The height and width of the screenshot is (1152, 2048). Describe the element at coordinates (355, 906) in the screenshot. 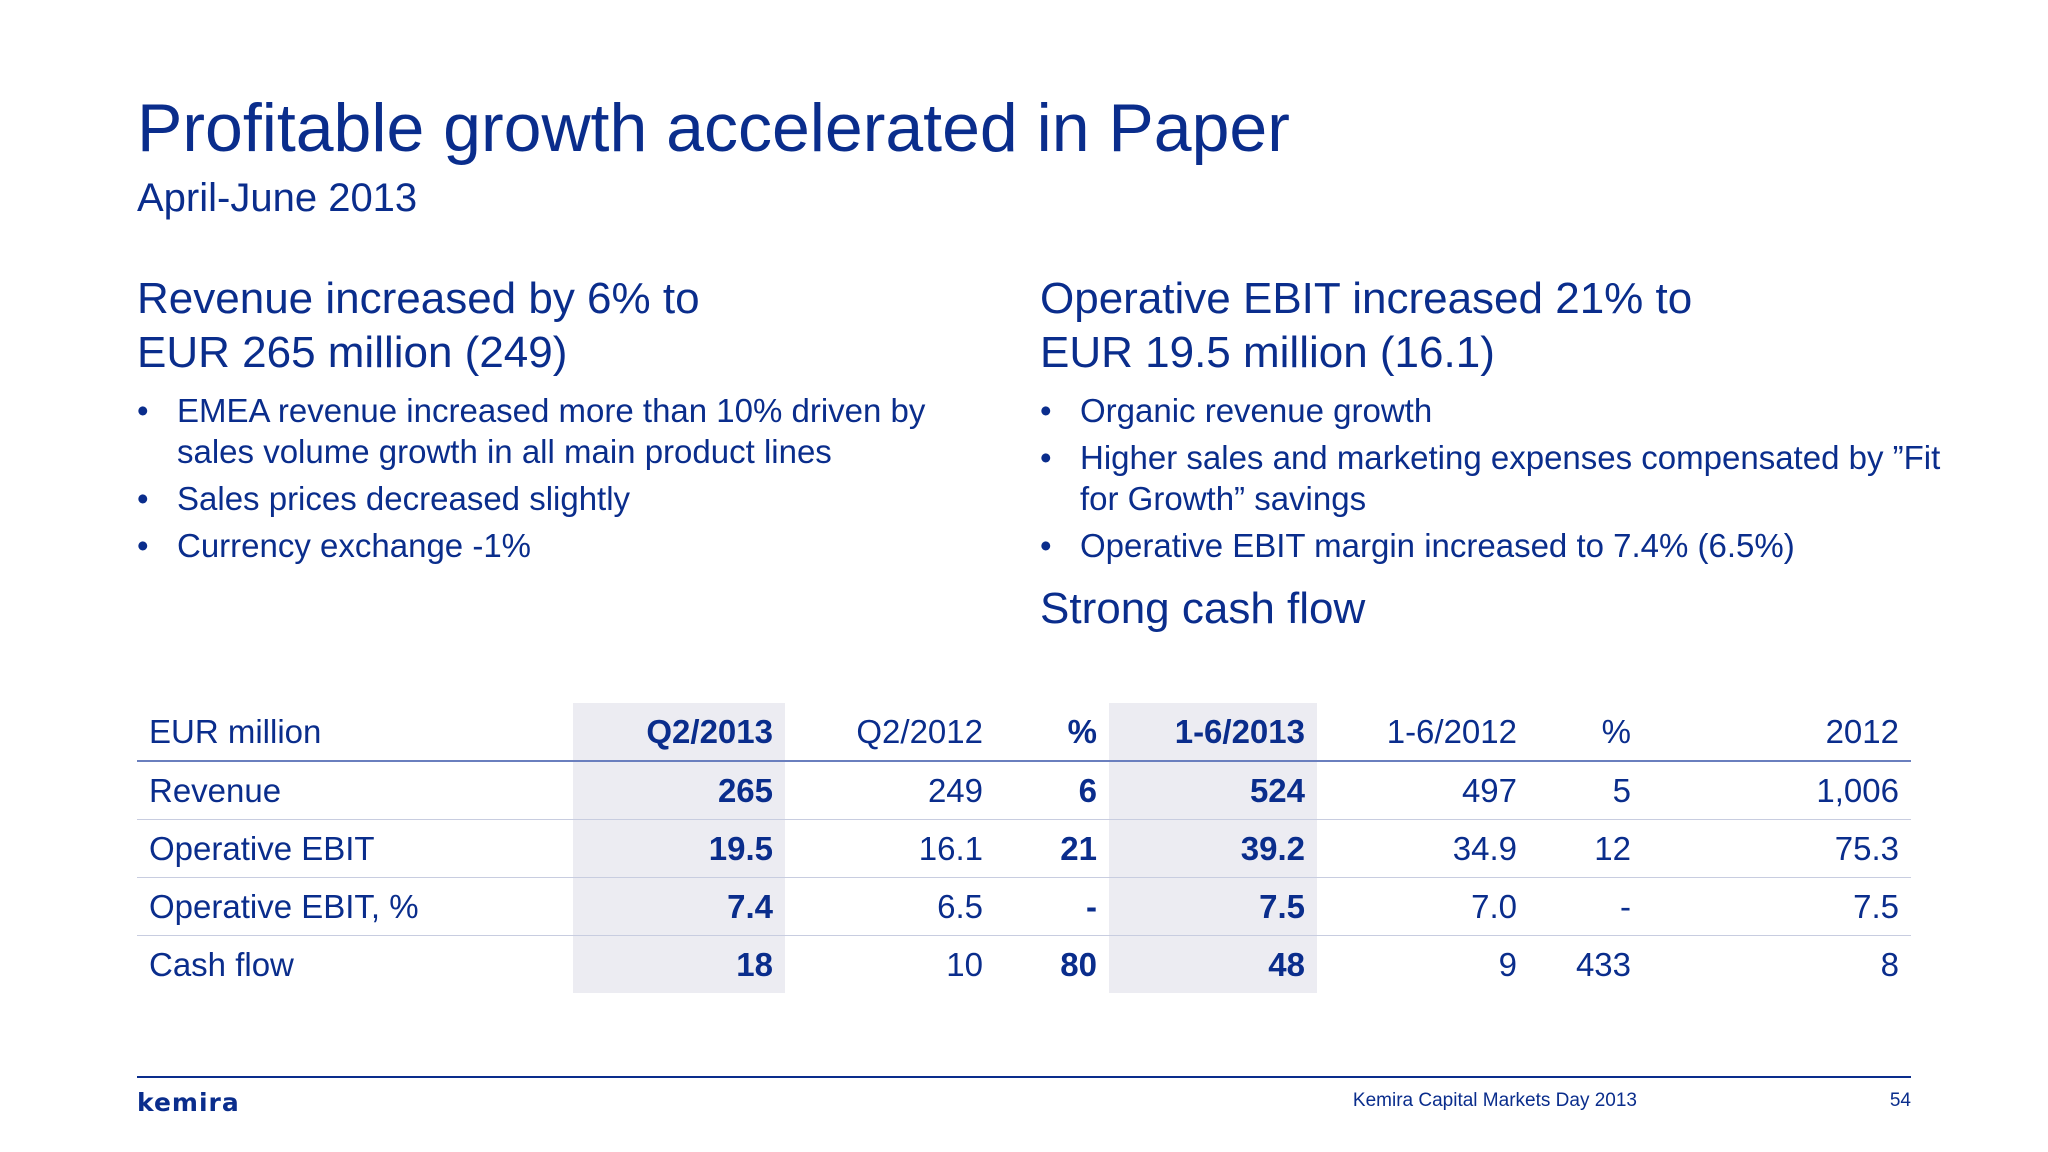

I see `row-label: Operative EBIT, %` at that location.